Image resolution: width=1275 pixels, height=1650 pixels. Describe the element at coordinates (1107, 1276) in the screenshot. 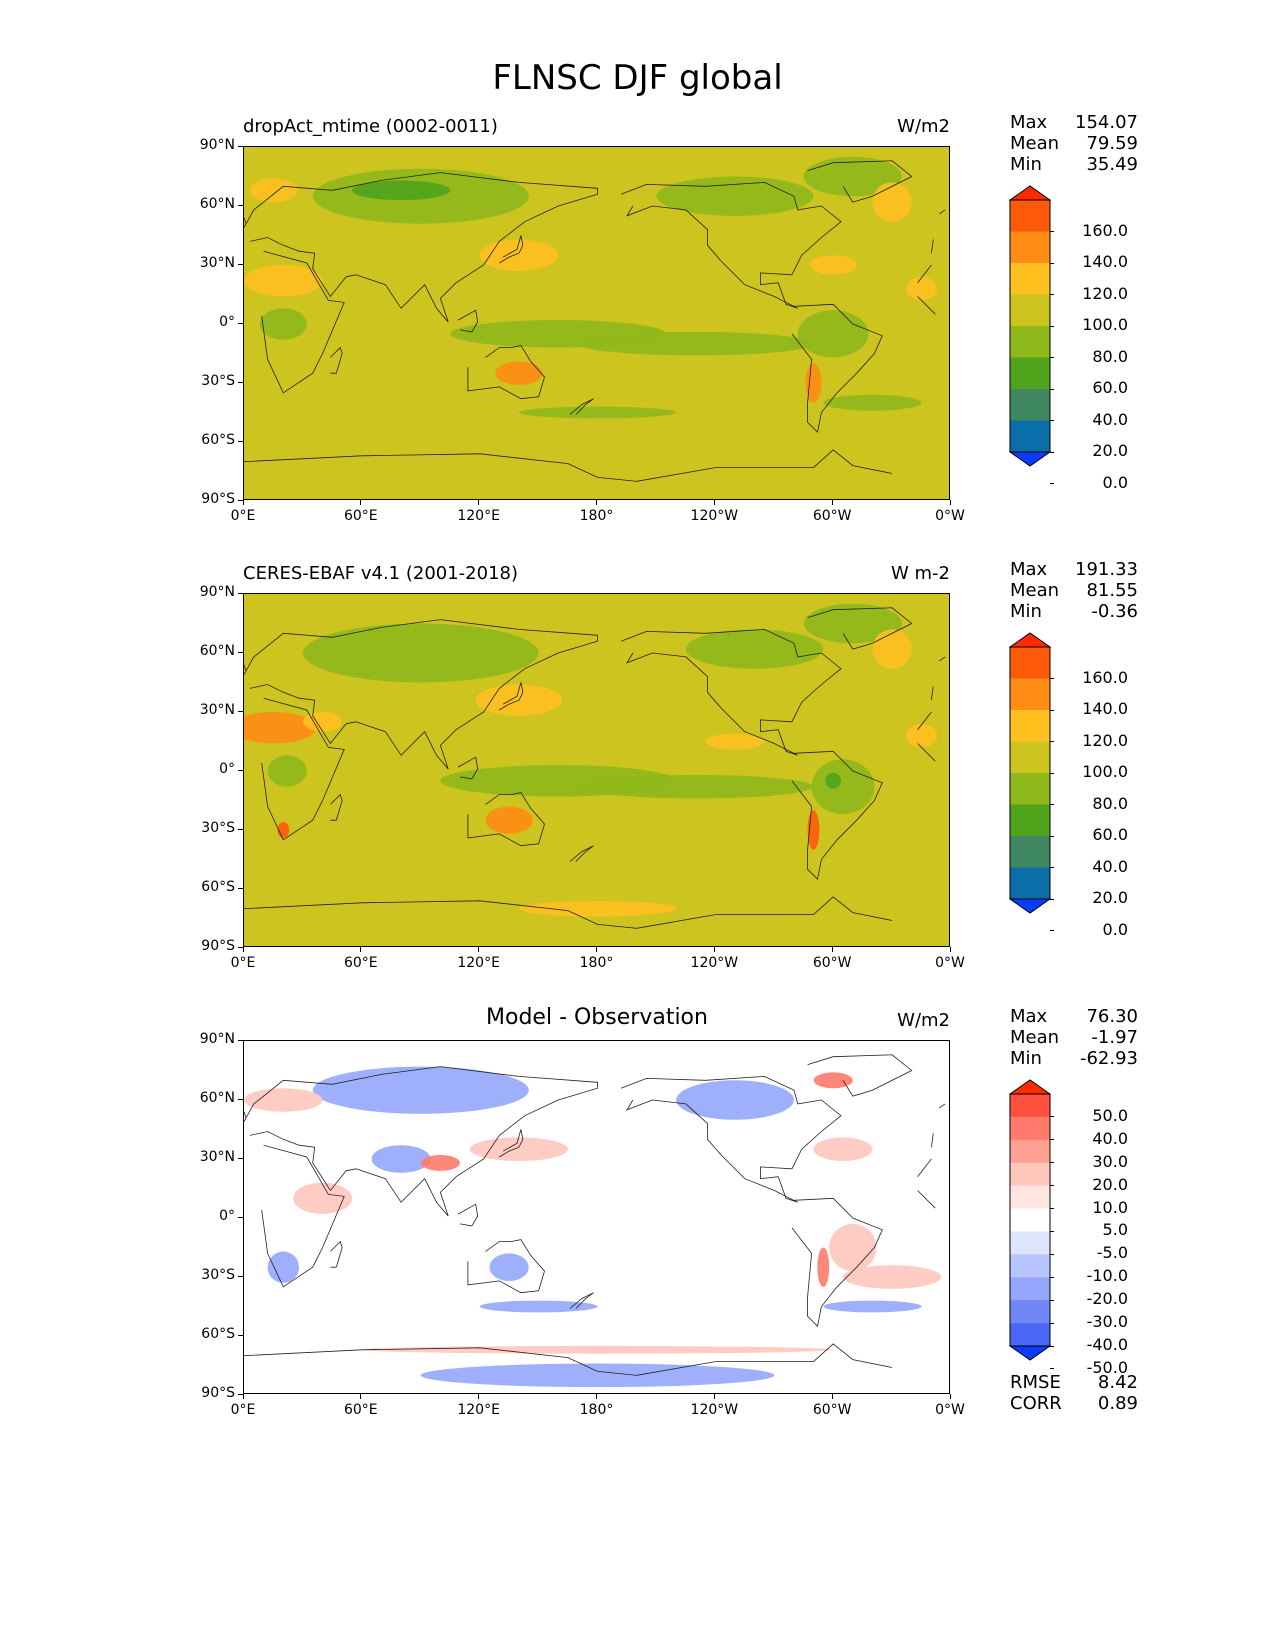

I see `colorbar-label: -10.0` at that location.